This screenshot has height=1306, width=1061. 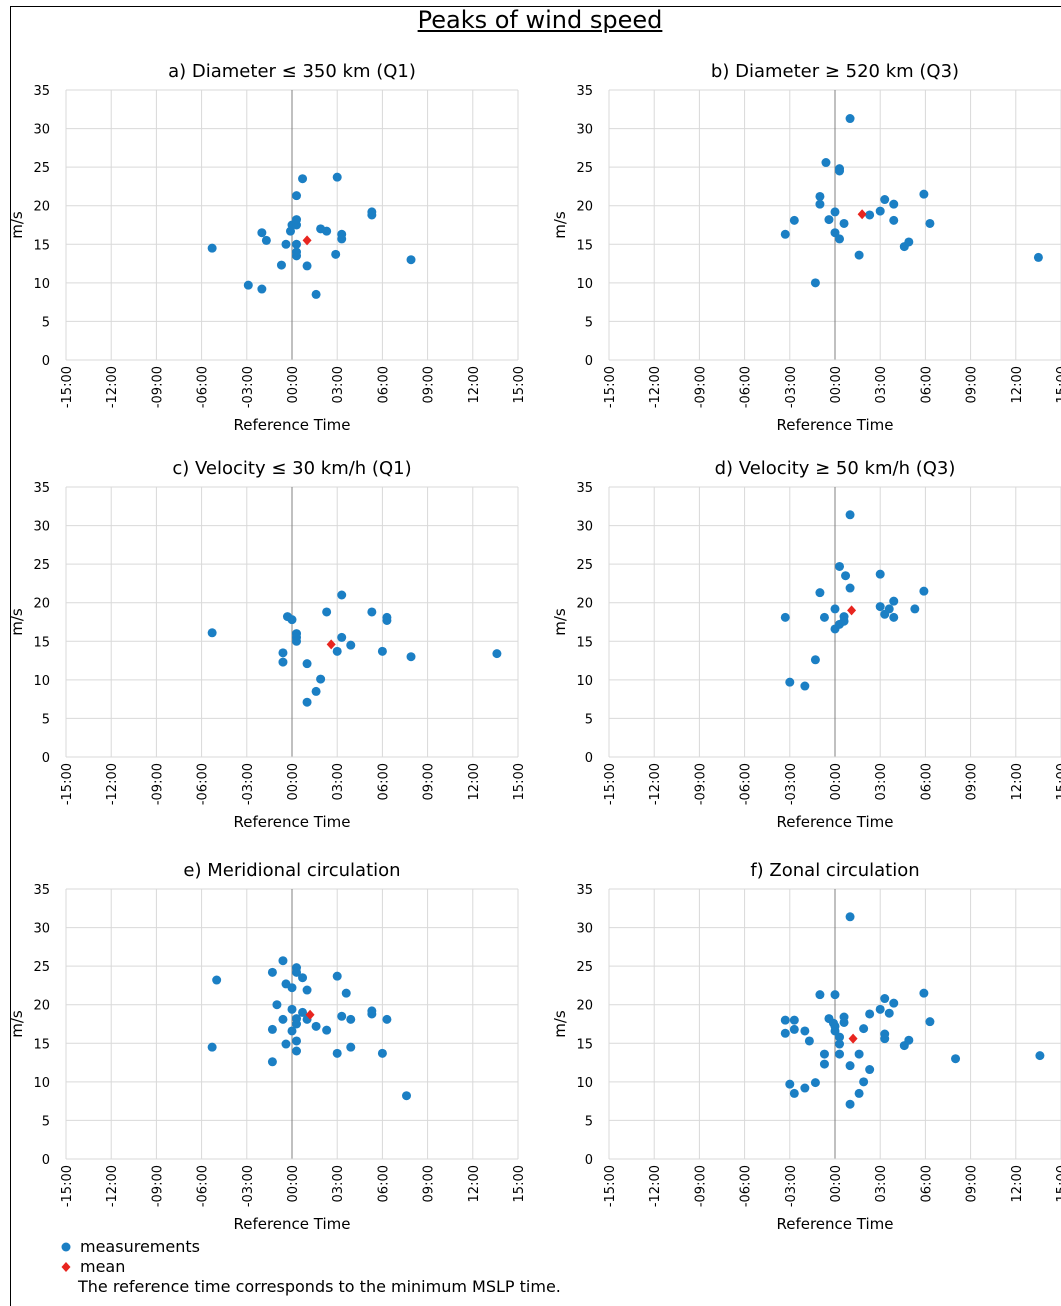 I want to click on chart-title: d) Velocity ≥ 50 km/h (Q3), so click(x=835, y=468).